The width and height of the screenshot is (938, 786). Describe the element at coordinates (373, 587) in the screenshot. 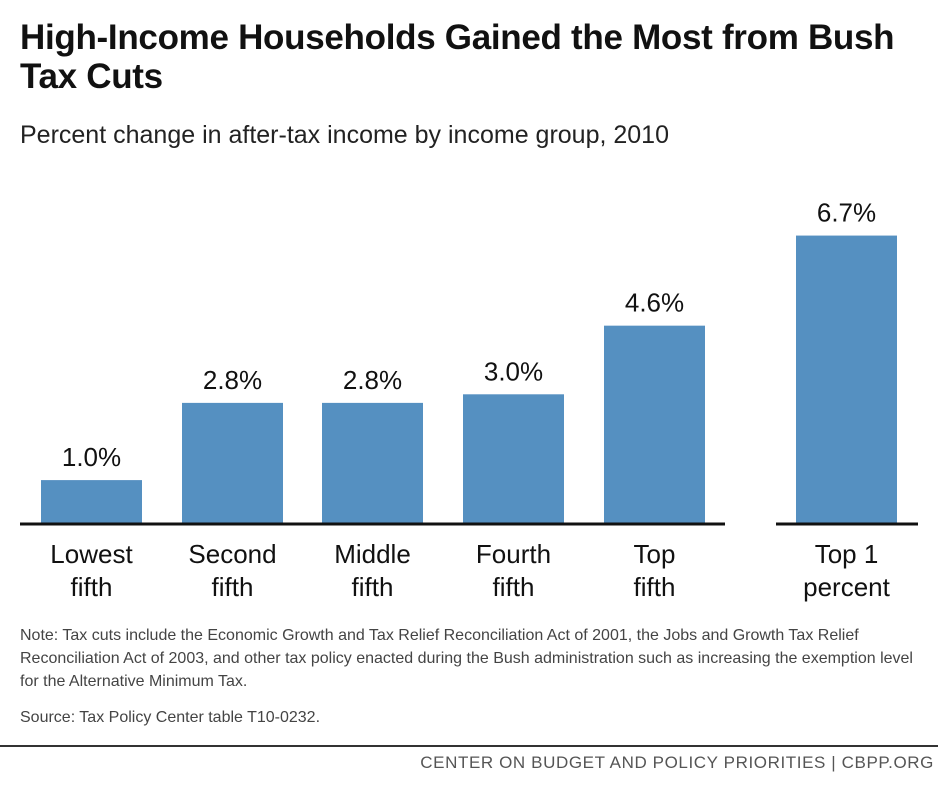

I see `category-label-2-line-1: fifth` at that location.